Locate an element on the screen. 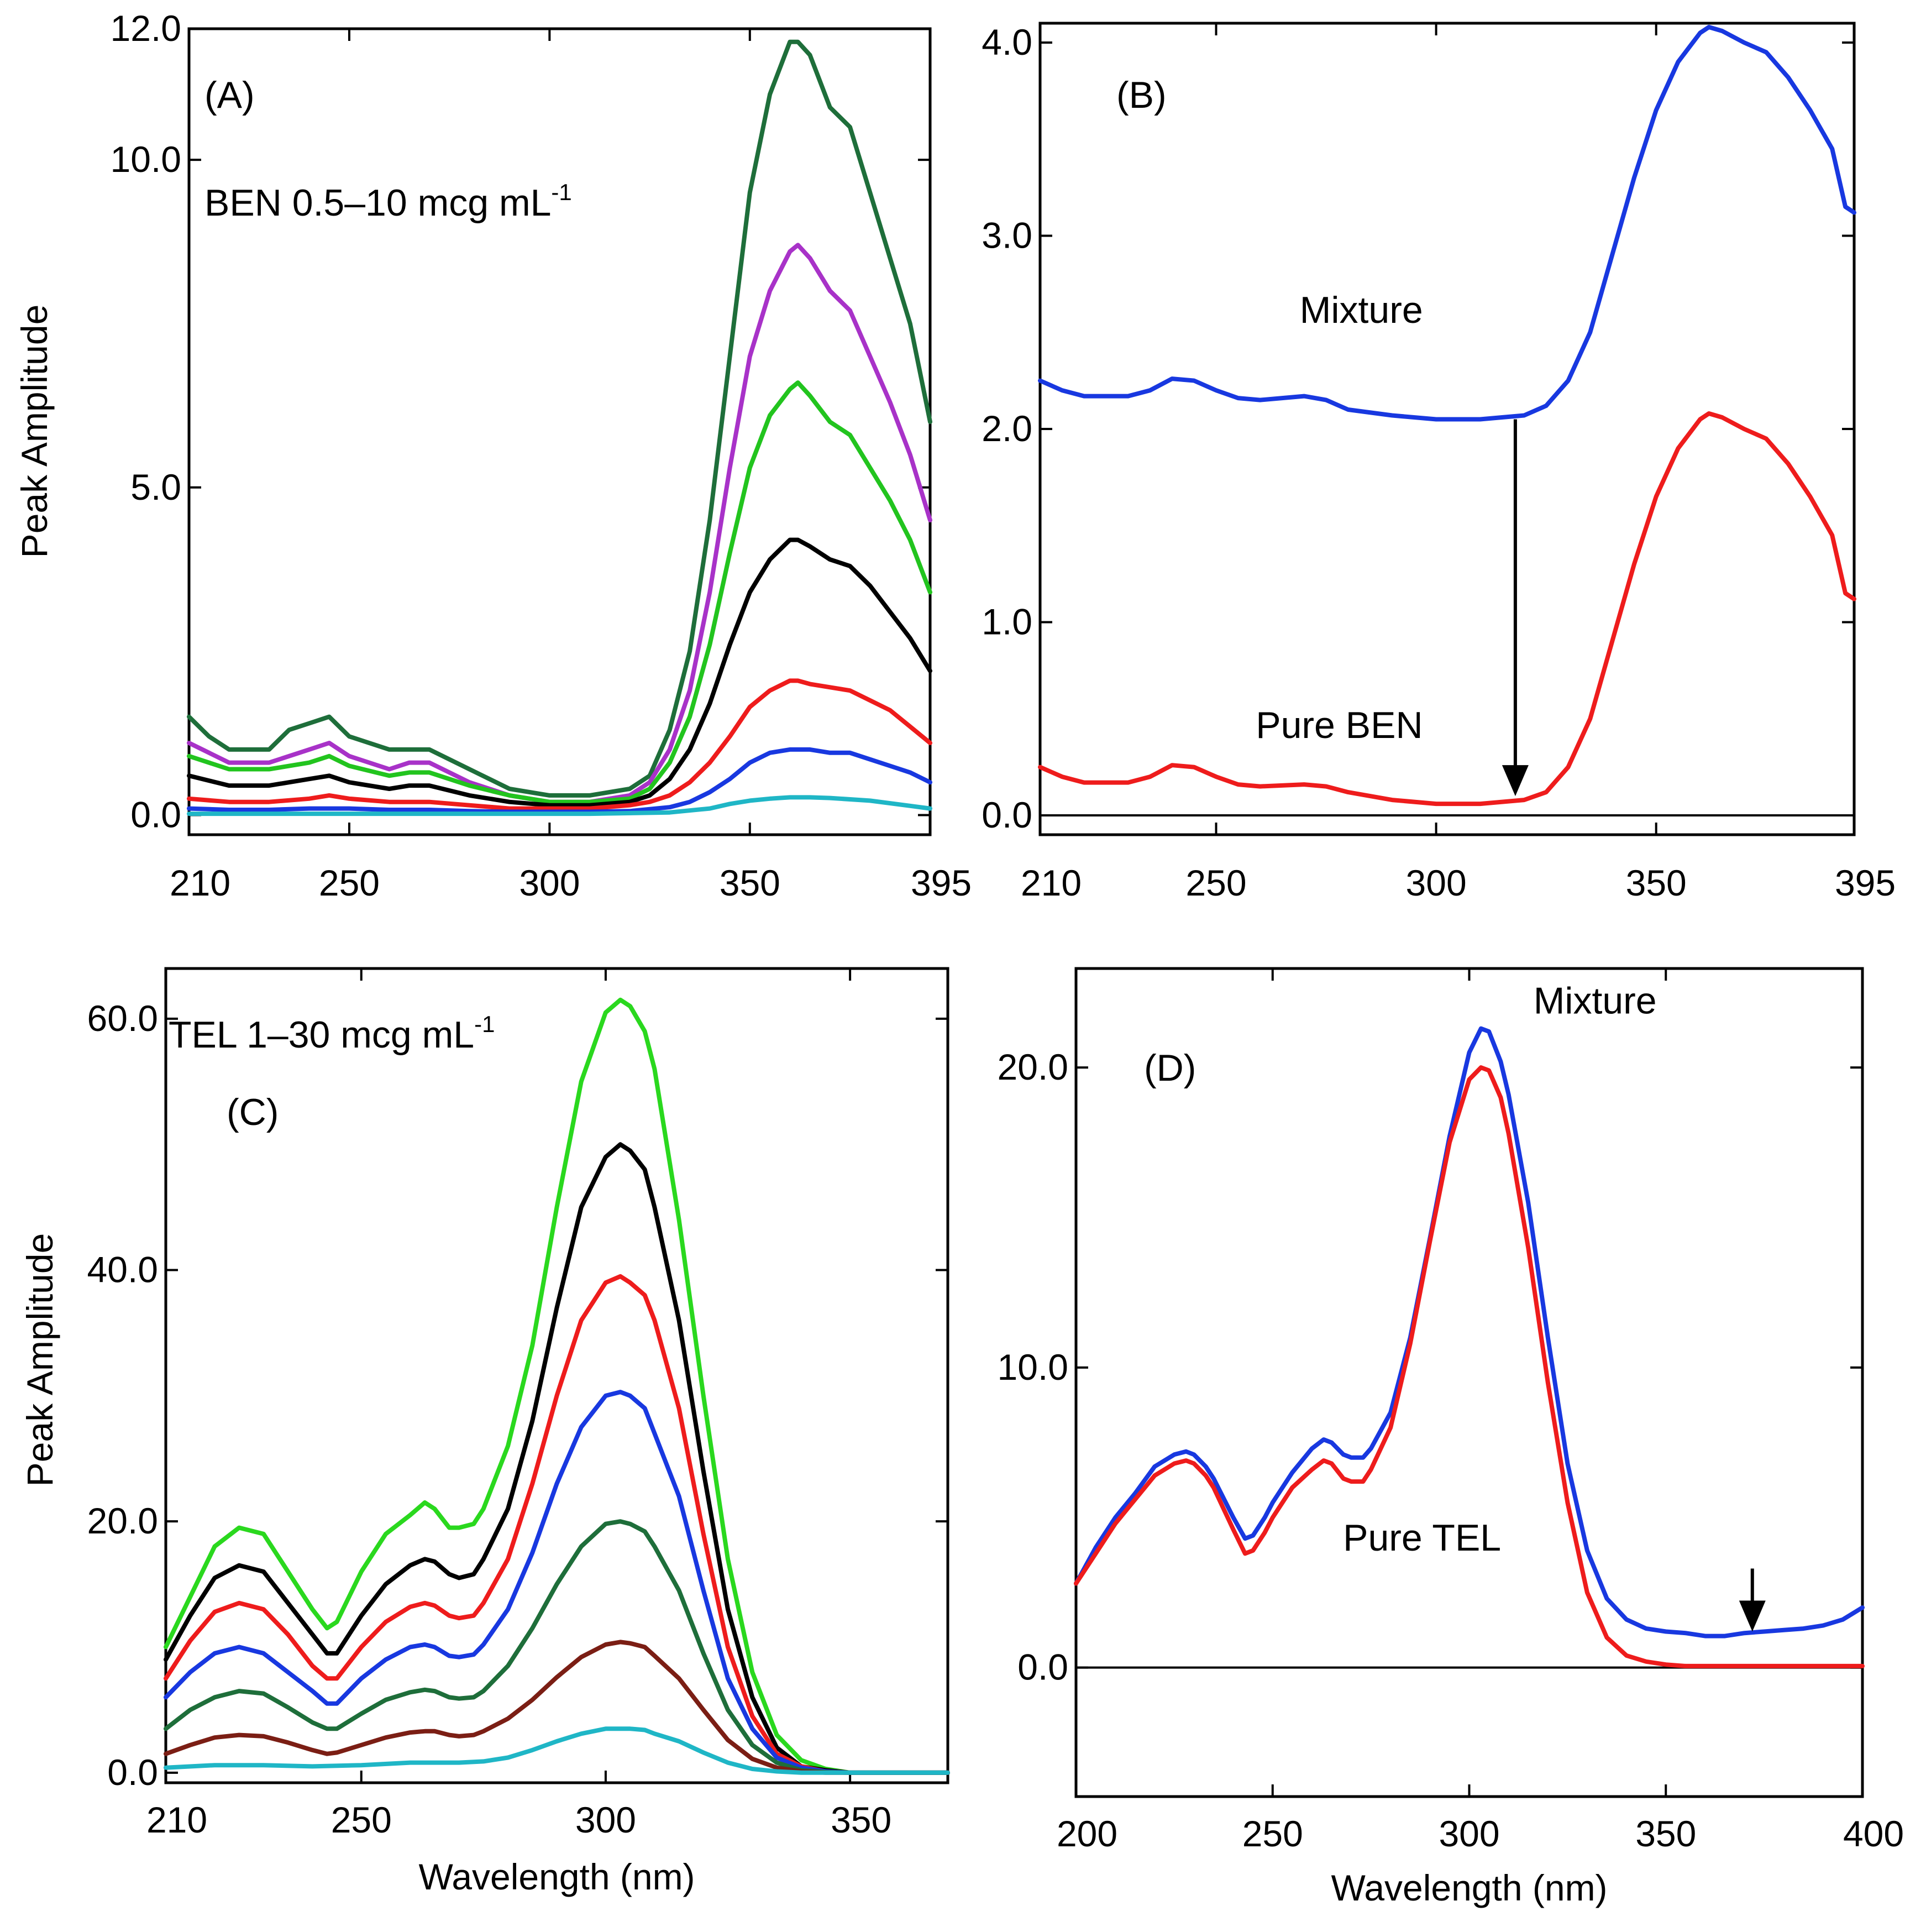 The height and width of the screenshot is (1932, 1905). y-tick-label: 40.0 is located at coordinates (123, 1269).